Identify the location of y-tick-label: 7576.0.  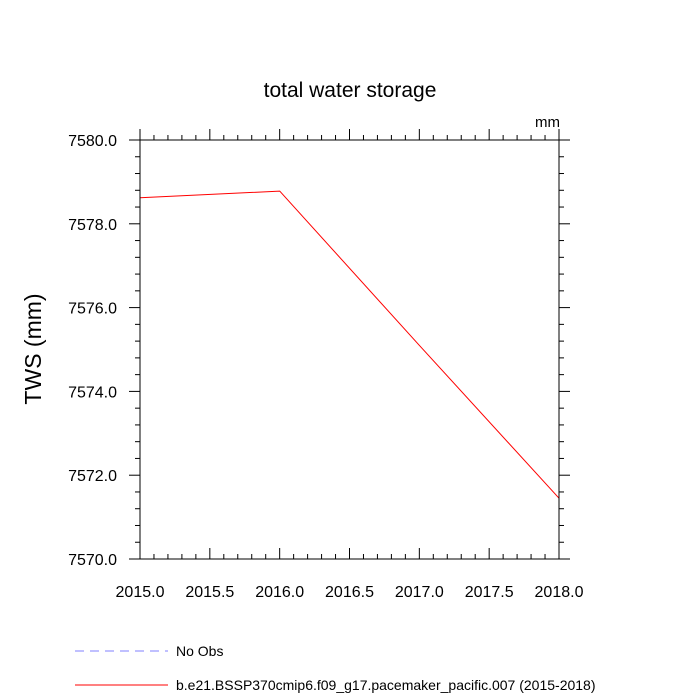
(92, 309).